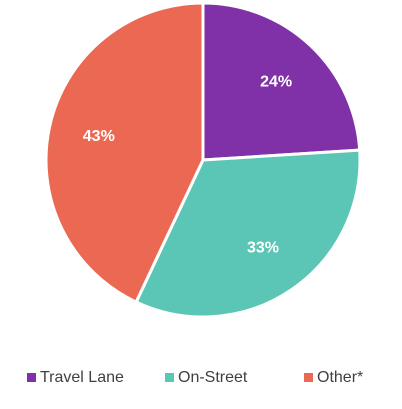  What do you see at coordinates (276, 81) in the screenshot?
I see `data-label: 24%` at bounding box center [276, 81].